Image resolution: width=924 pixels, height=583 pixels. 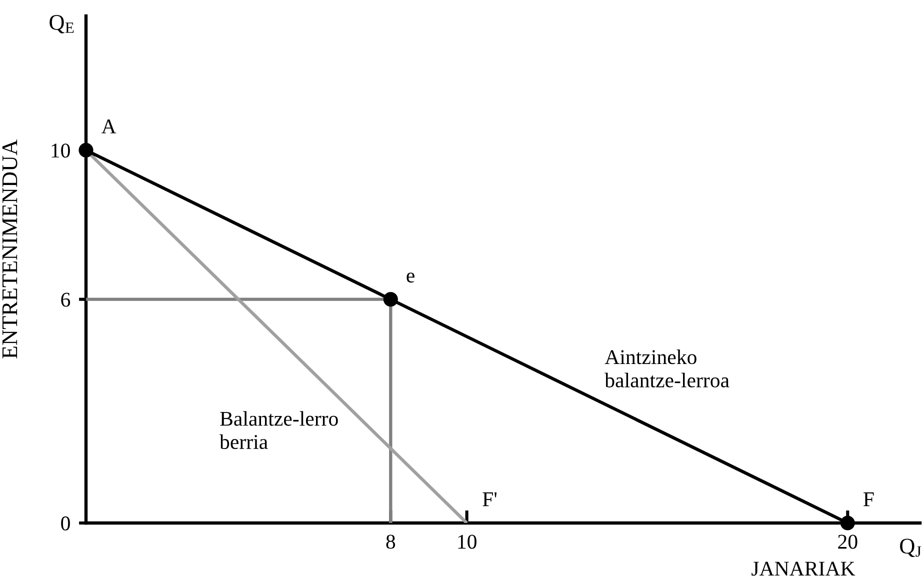 What do you see at coordinates (467, 541) in the screenshot?
I see `x-tick-label: 10` at bounding box center [467, 541].